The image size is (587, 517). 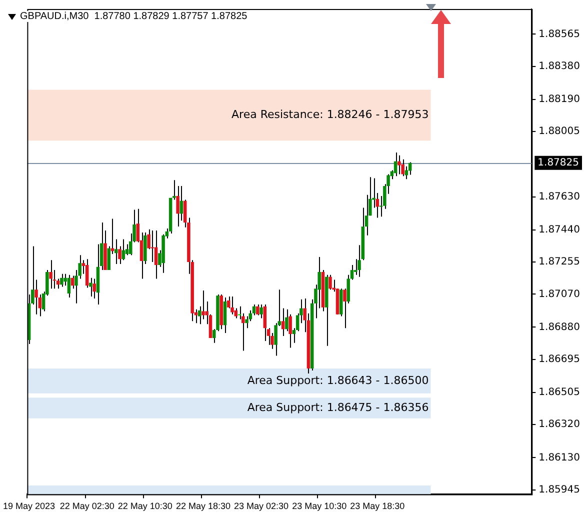 I want to click on y-tick-label: 1.86505, so click(x=559, y=392).